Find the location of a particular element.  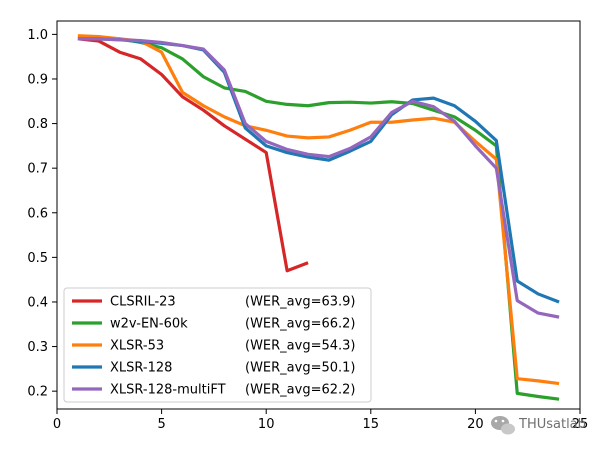

watermark-text: THUsatlab is located at coordinates (552, 424).